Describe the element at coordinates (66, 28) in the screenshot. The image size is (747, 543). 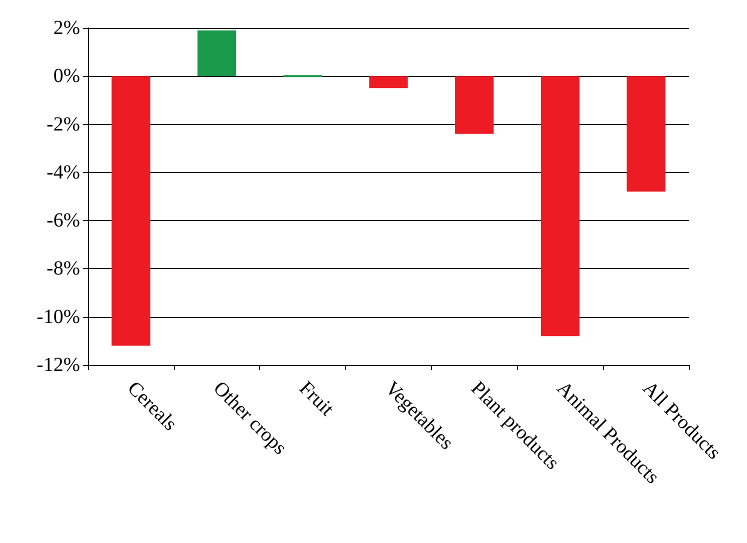
I see `y-tick-label: 2%` at that location.